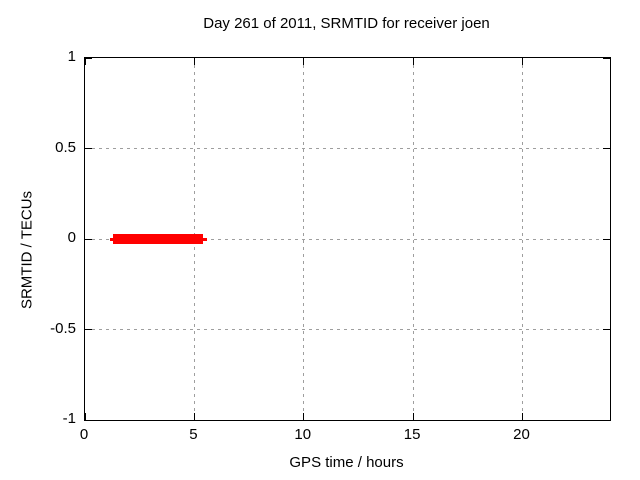 This screenshot has width=640, height=480. What do you see at coordinates (63, 328) in the screenshot?
I see `ytick-label--0.5: -0.5` at bounding box center [63, 328].